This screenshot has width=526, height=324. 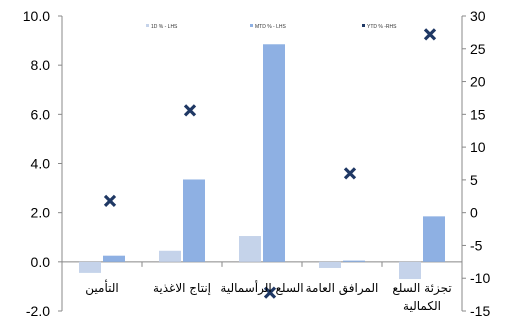 I want to click on right-axis-tick-label: -15, so click(x=480, y=311).